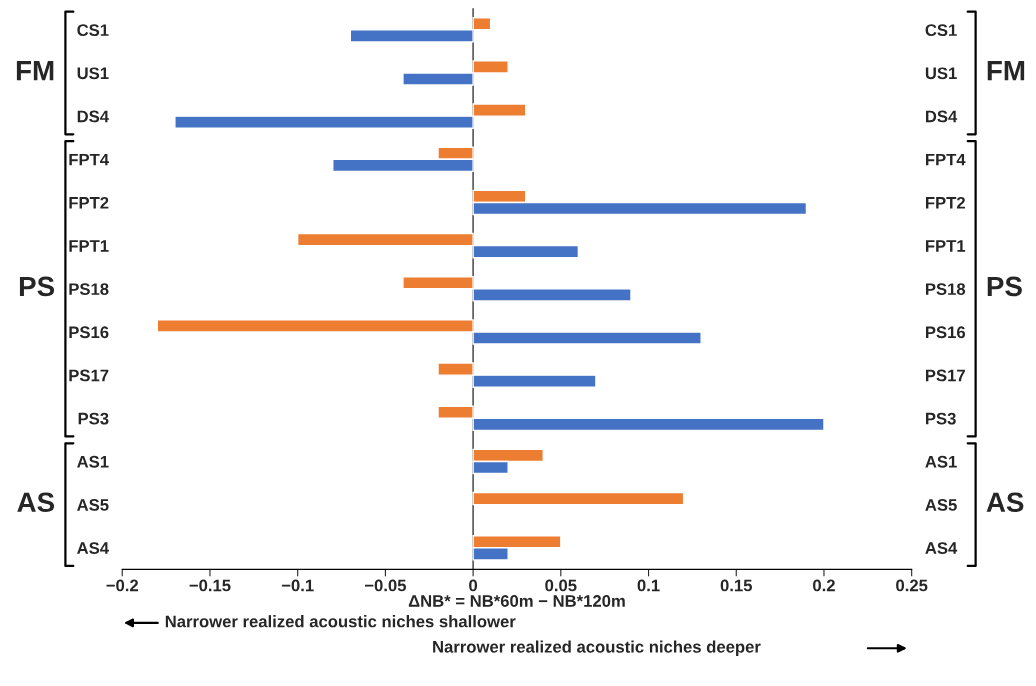  Describe the element at coordinates (340, 621) in the screenshot. I see `text: Narrower realized acoustic niches shallower` at that location.